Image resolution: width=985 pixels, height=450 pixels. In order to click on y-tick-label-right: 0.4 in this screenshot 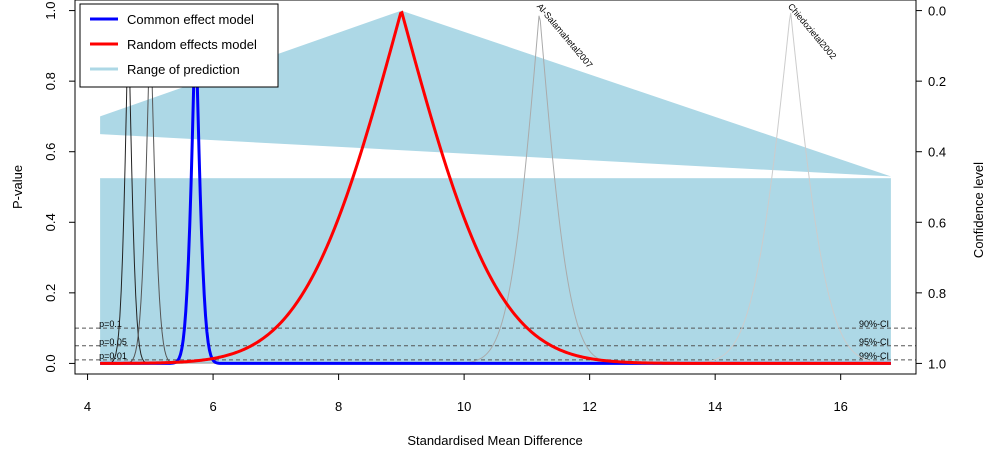, I will do `click(937, 152)`.